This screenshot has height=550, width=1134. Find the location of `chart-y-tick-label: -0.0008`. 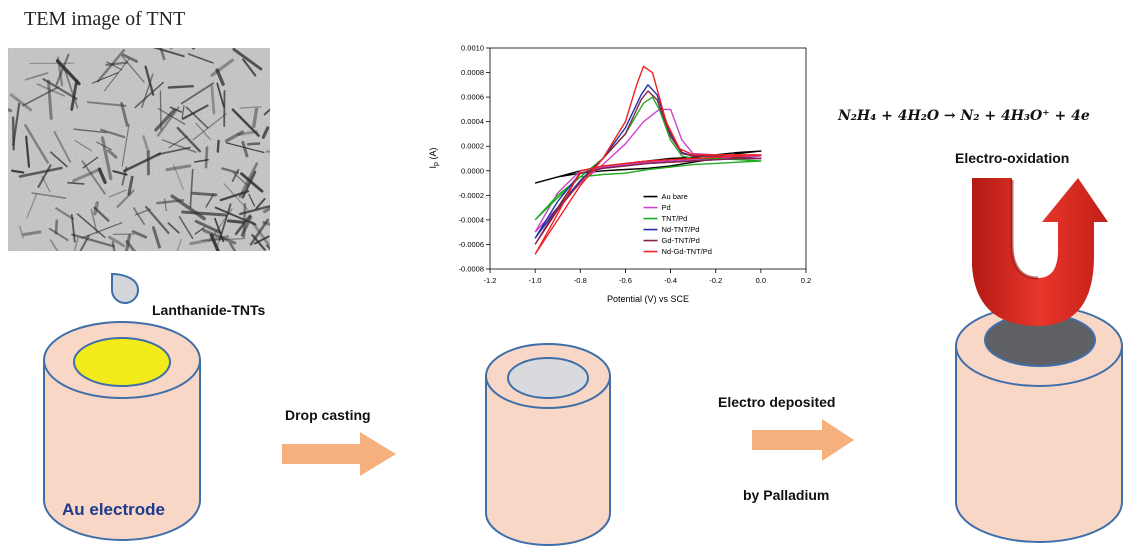

chart-y-tick-label: -0.0008 is located at coordinates (471, 269).